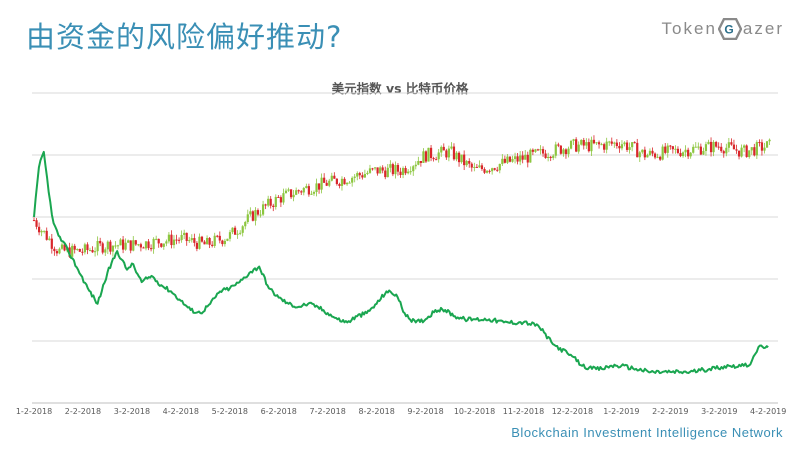 The height and width of the screenshot is (450, 800). Describe the element at coordinates (689, 28) in the screenshot. I see `brand-prefix: Token` at that location.